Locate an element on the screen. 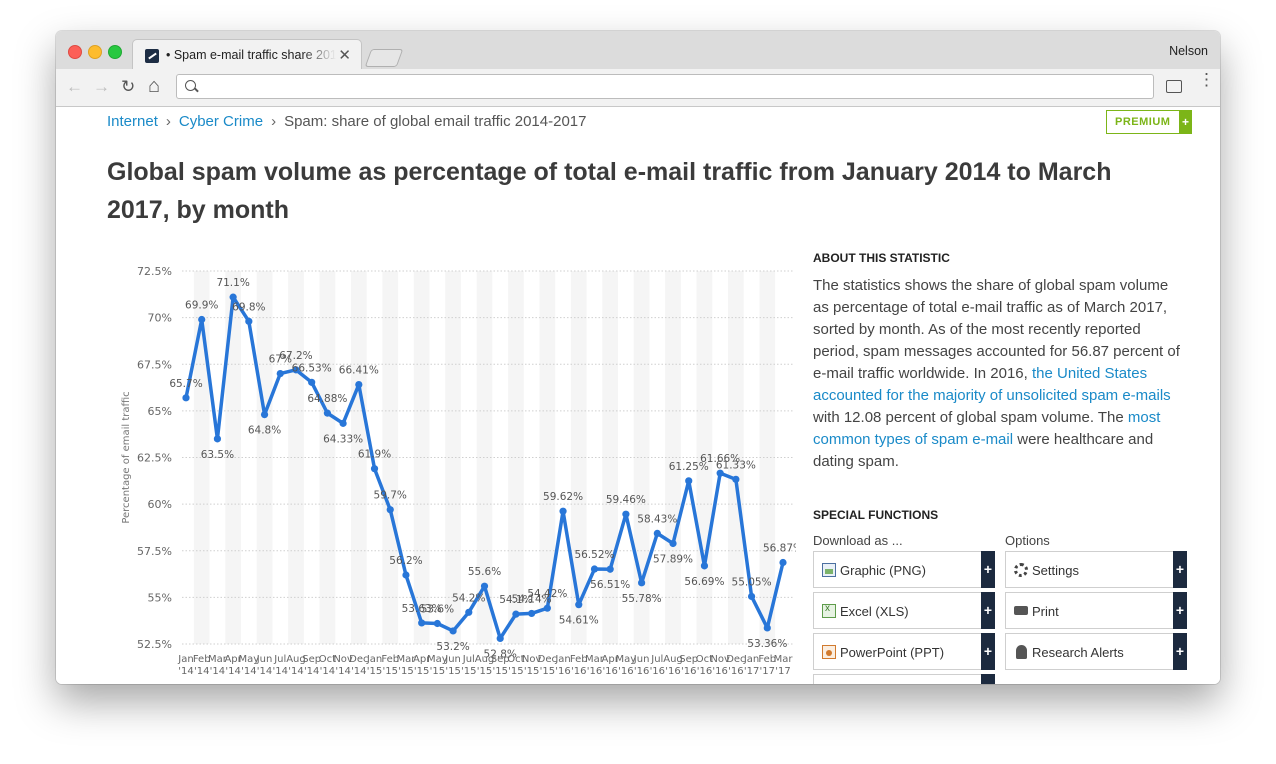 The width and height of the screenshot is (1276, 764). data-label: 61.9% is located at coordinates (374, 455).